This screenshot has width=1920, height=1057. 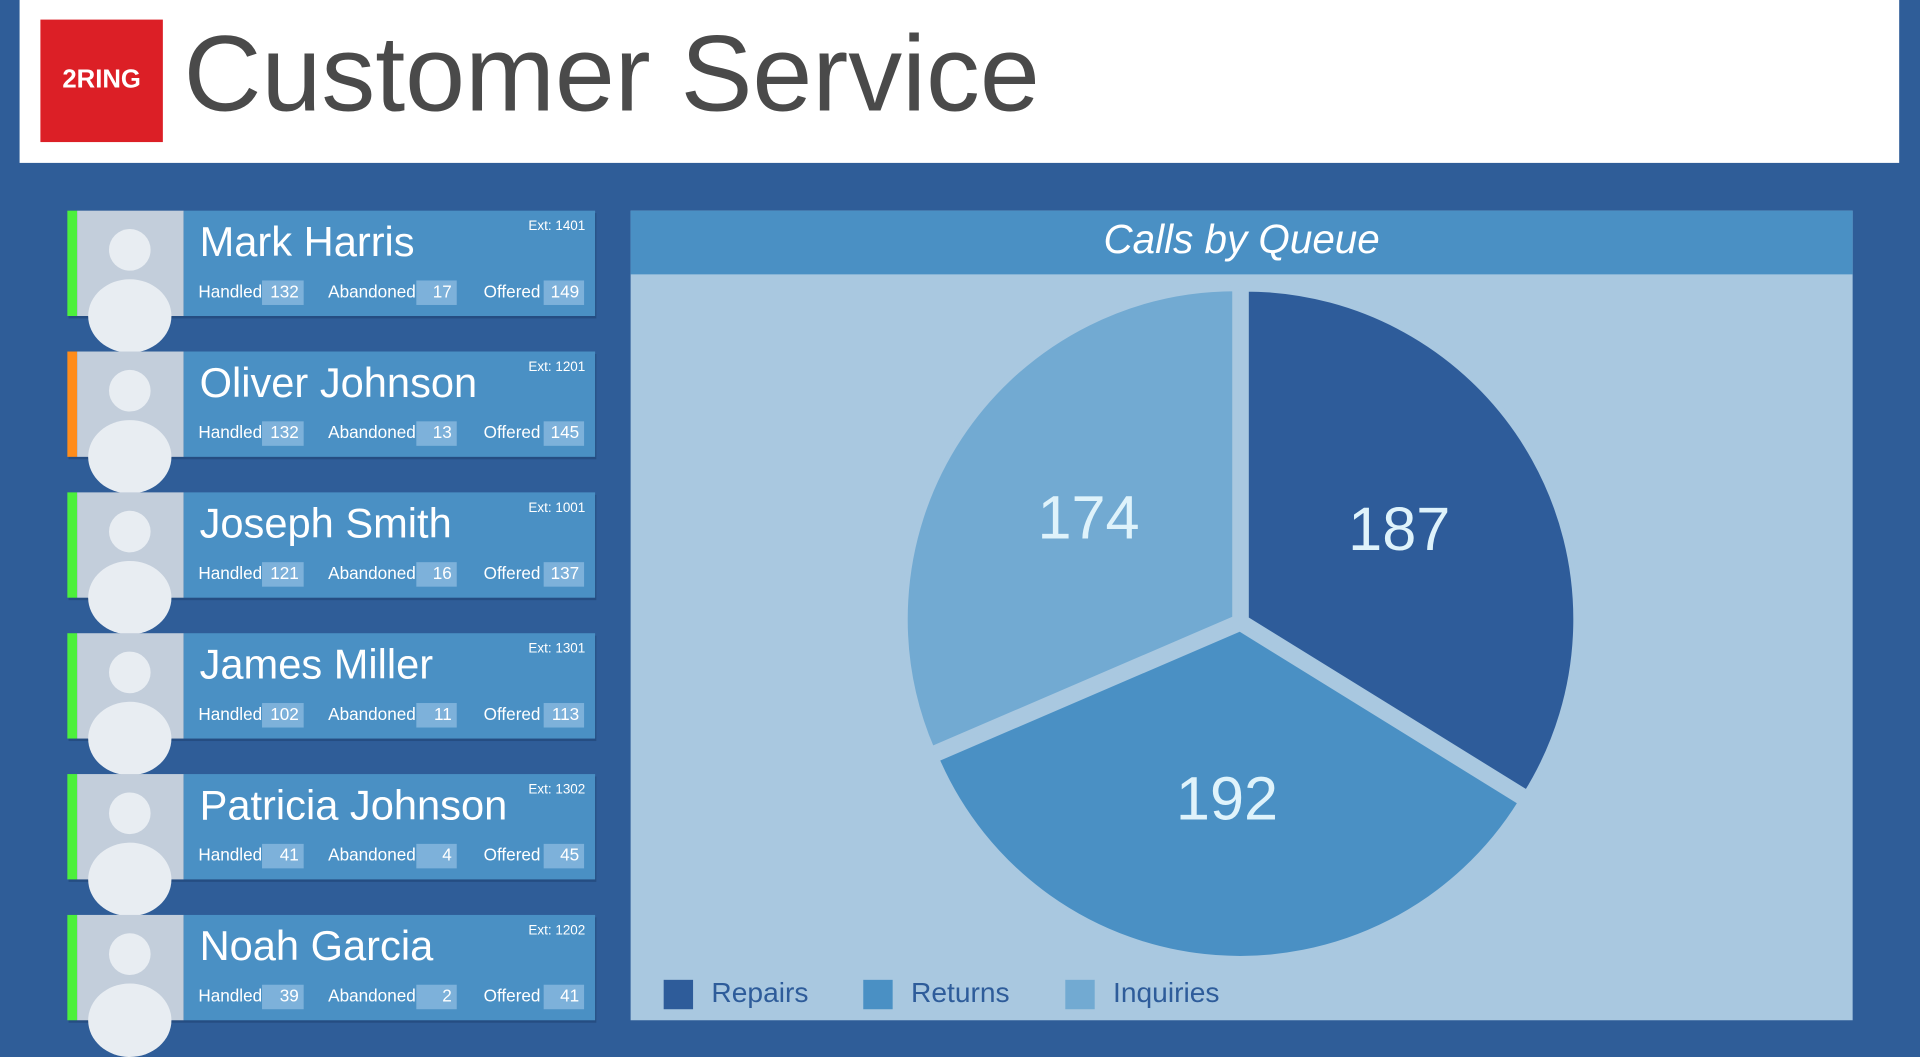 What do you see at coordinates (1227, 799) in the screenshot?
I see `slice-label: 192` at bounding box center [1227, 799].